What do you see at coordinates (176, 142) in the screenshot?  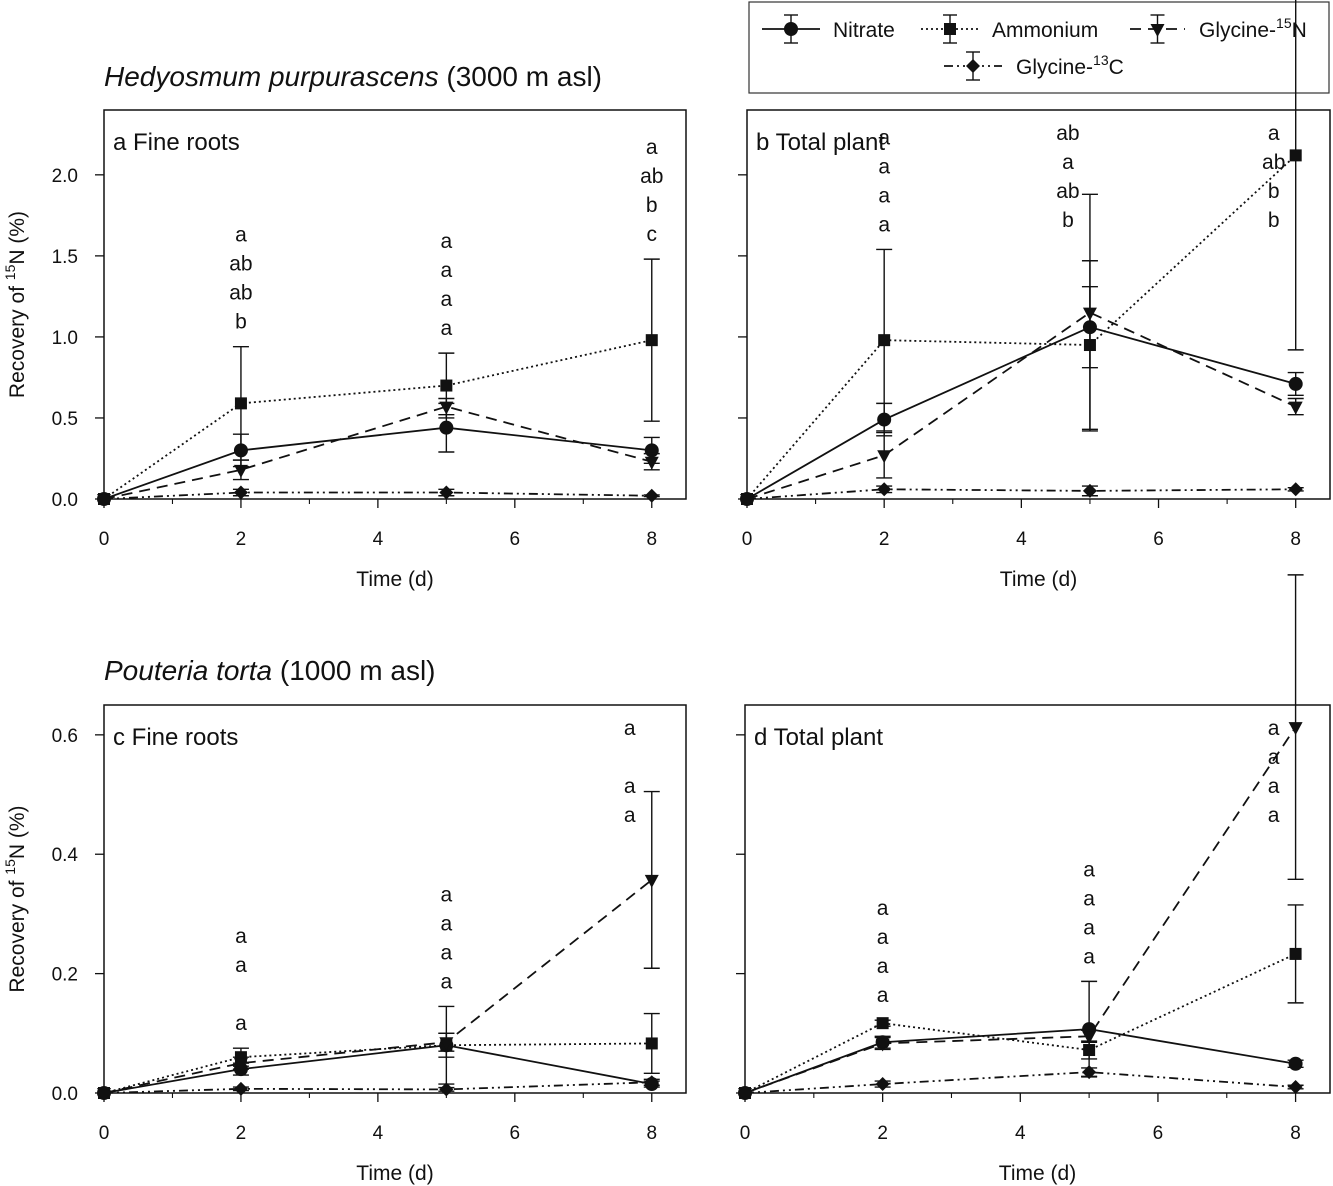 I see `panel-label: a Fine roots` at bounding box center [176, 142].